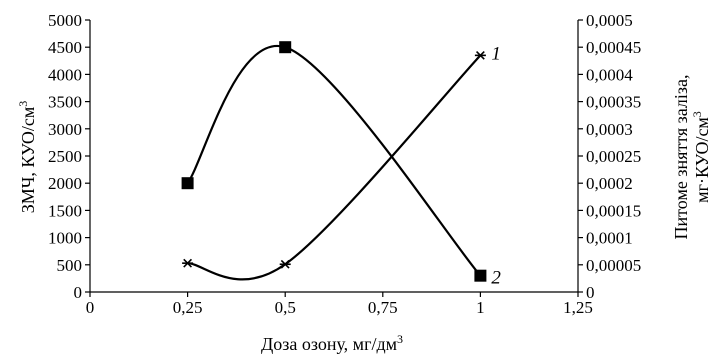 The image size is (717, 361). I want to click on y-left-tick-label: 1000, so click(65, 238).